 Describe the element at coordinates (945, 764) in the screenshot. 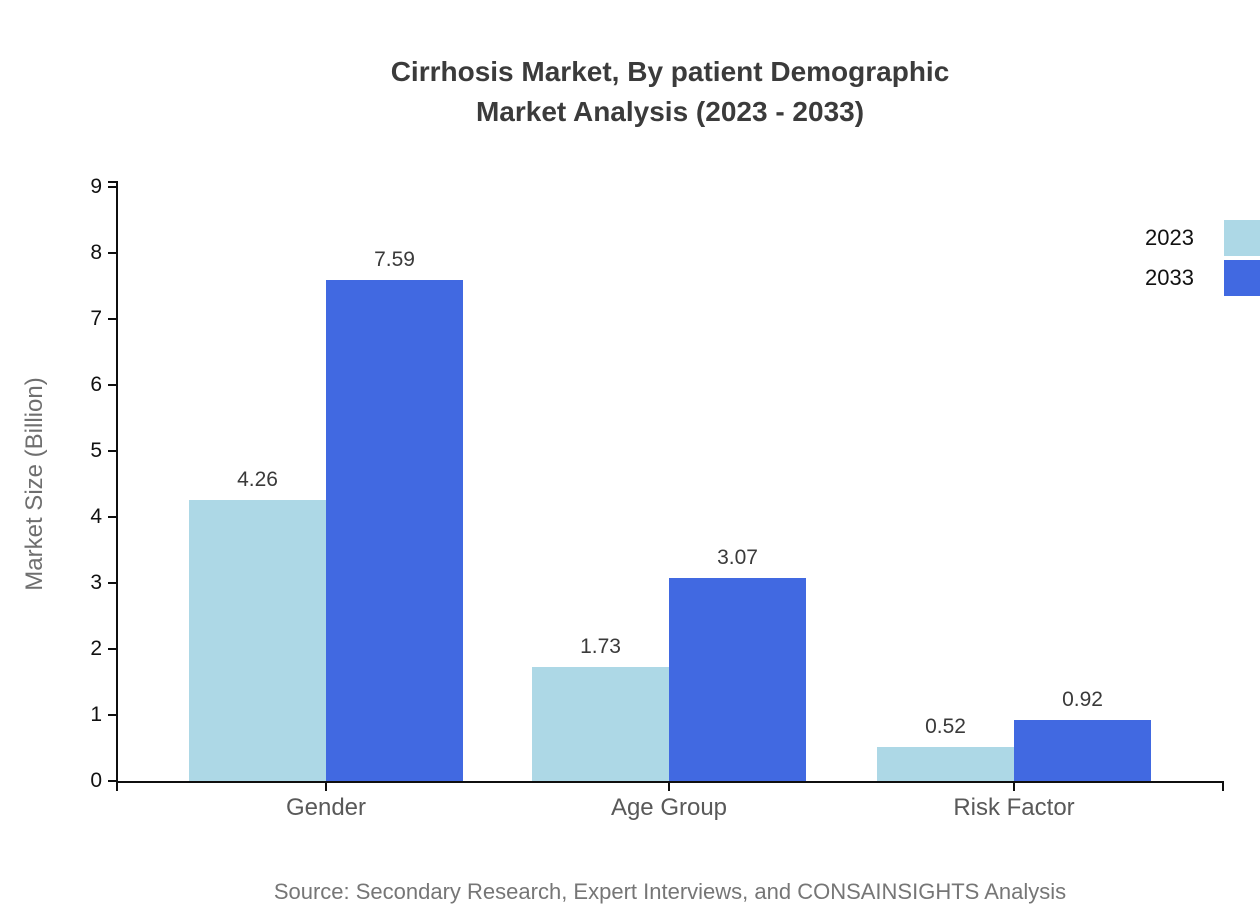

I see `bar-2023-risk-factor` at that location.